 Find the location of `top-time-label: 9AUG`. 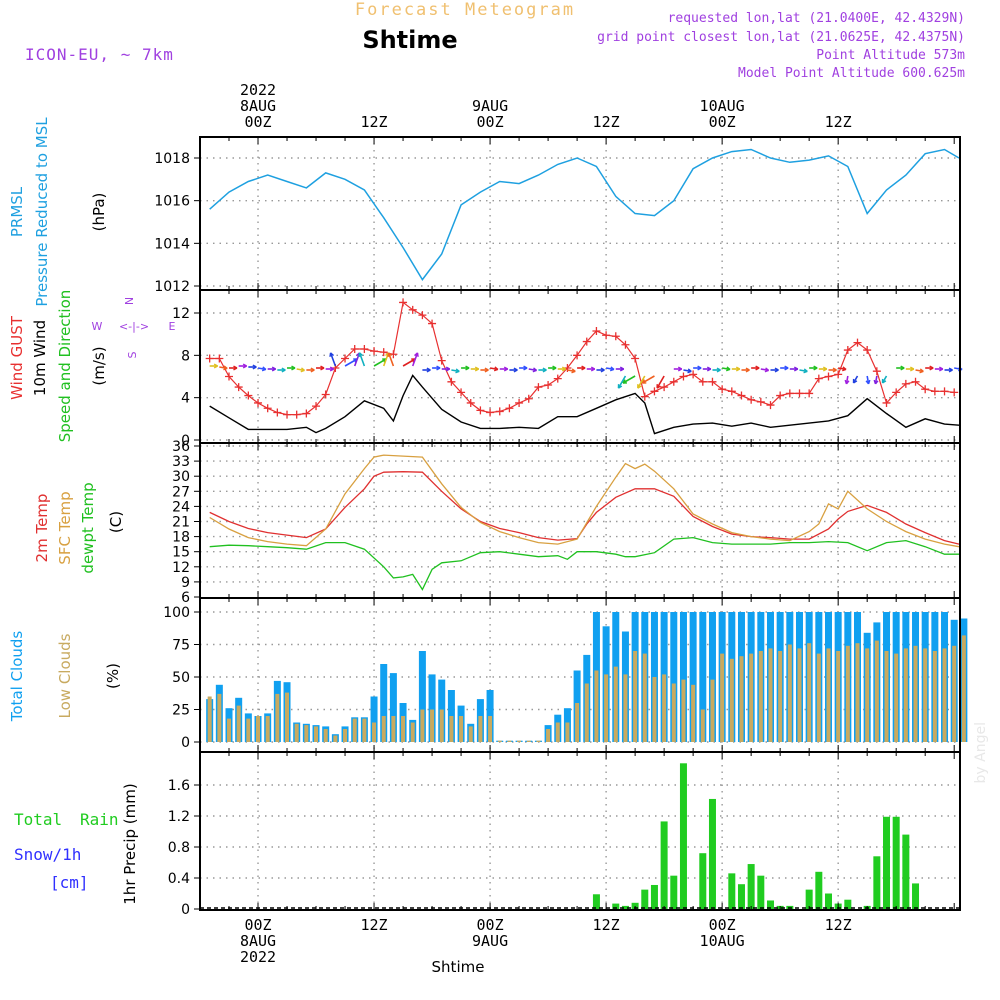

top-time-label: 9AUG is located at coordinates (490, 106).